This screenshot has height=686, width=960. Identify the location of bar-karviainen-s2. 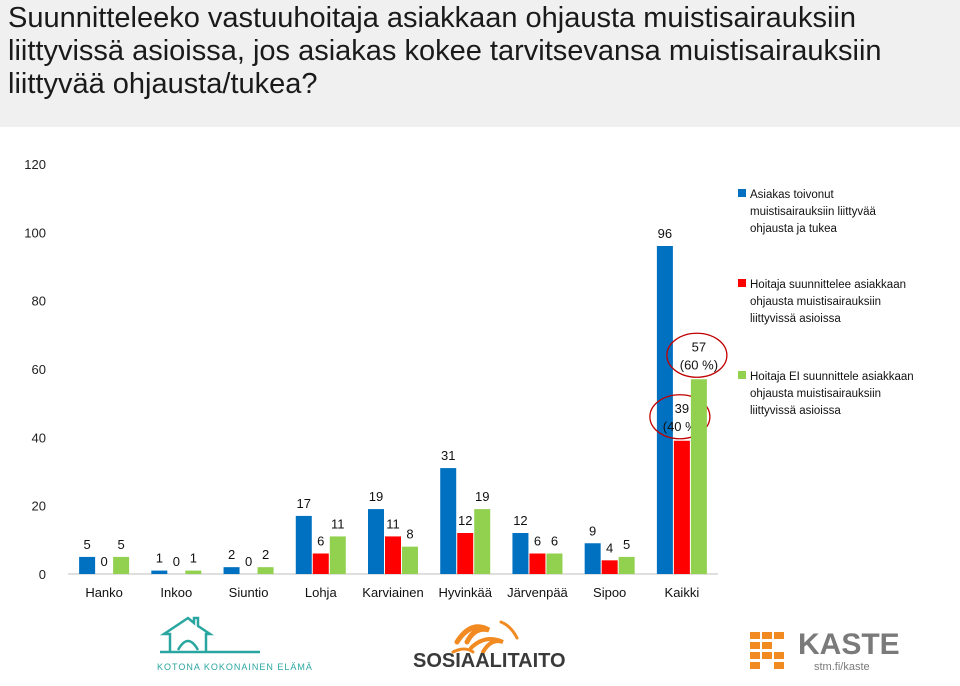
(393, 555).